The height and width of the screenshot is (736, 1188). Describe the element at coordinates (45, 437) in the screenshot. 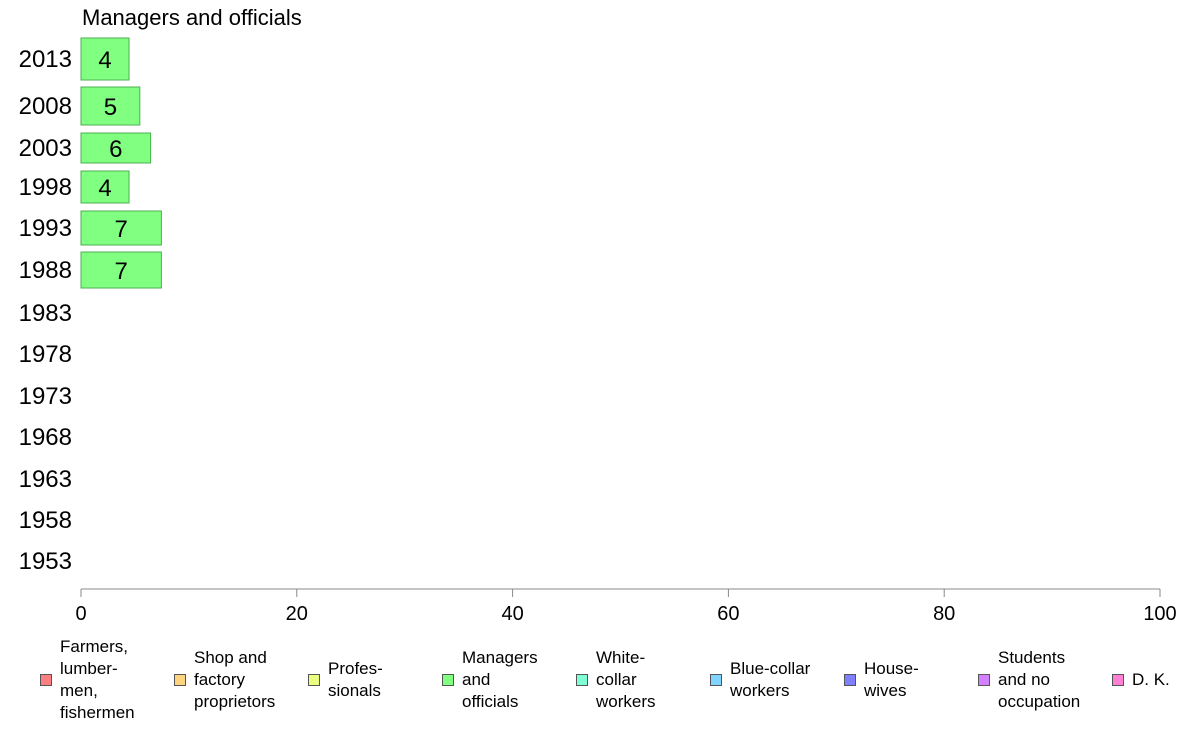

I see `y-tick-label: 1968` at that location.